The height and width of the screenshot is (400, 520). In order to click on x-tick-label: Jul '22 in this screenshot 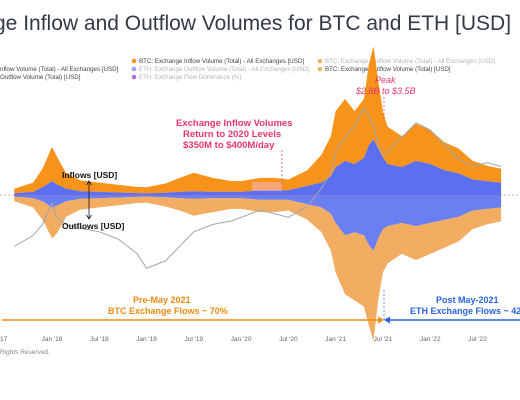, I will do `click(477, 339)`.